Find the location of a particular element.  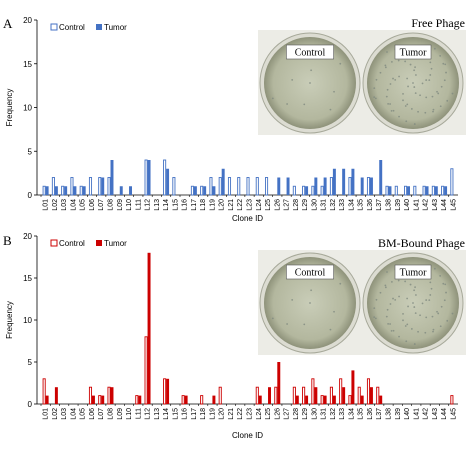

x-tick-label: L17 is located at coordinates (194, 414).